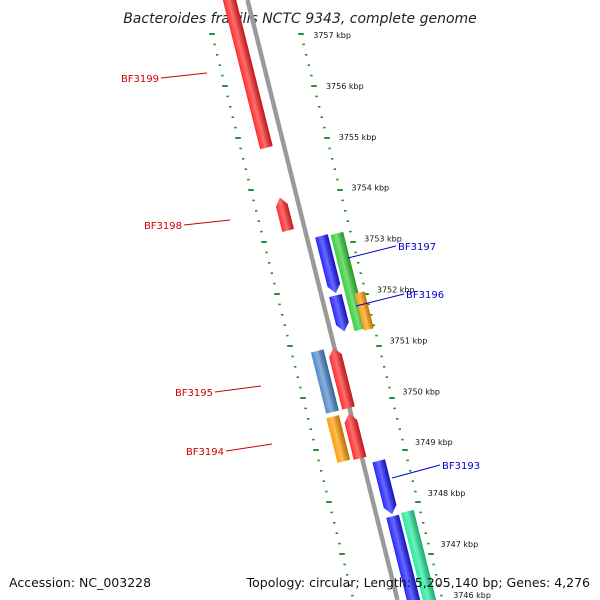 The image size is (600, 600). I want to click on gene-teal, so click(419, 554).